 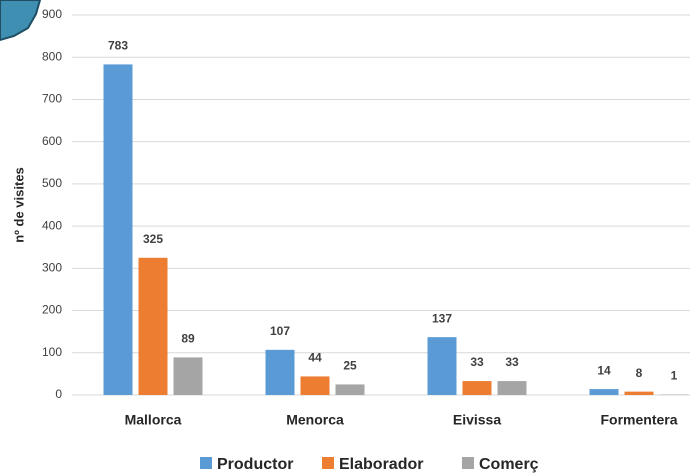 I want to click on y-axis-label: nº de visites, so click(x=18, y=205).